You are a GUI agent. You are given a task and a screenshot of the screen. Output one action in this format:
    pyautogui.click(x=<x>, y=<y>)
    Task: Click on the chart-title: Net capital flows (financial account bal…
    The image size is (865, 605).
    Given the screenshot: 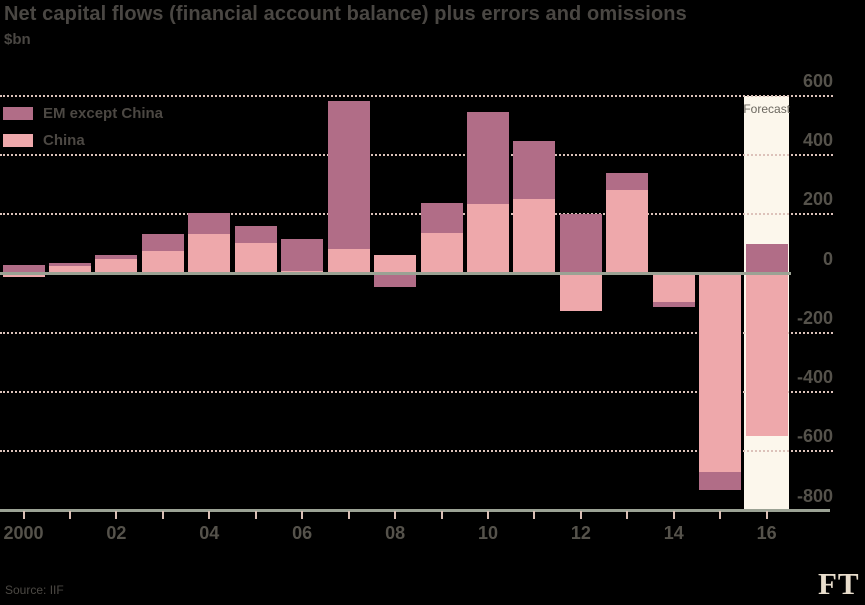 What is the action you would take?
    pyautogui.click(x=345, y=14)
    